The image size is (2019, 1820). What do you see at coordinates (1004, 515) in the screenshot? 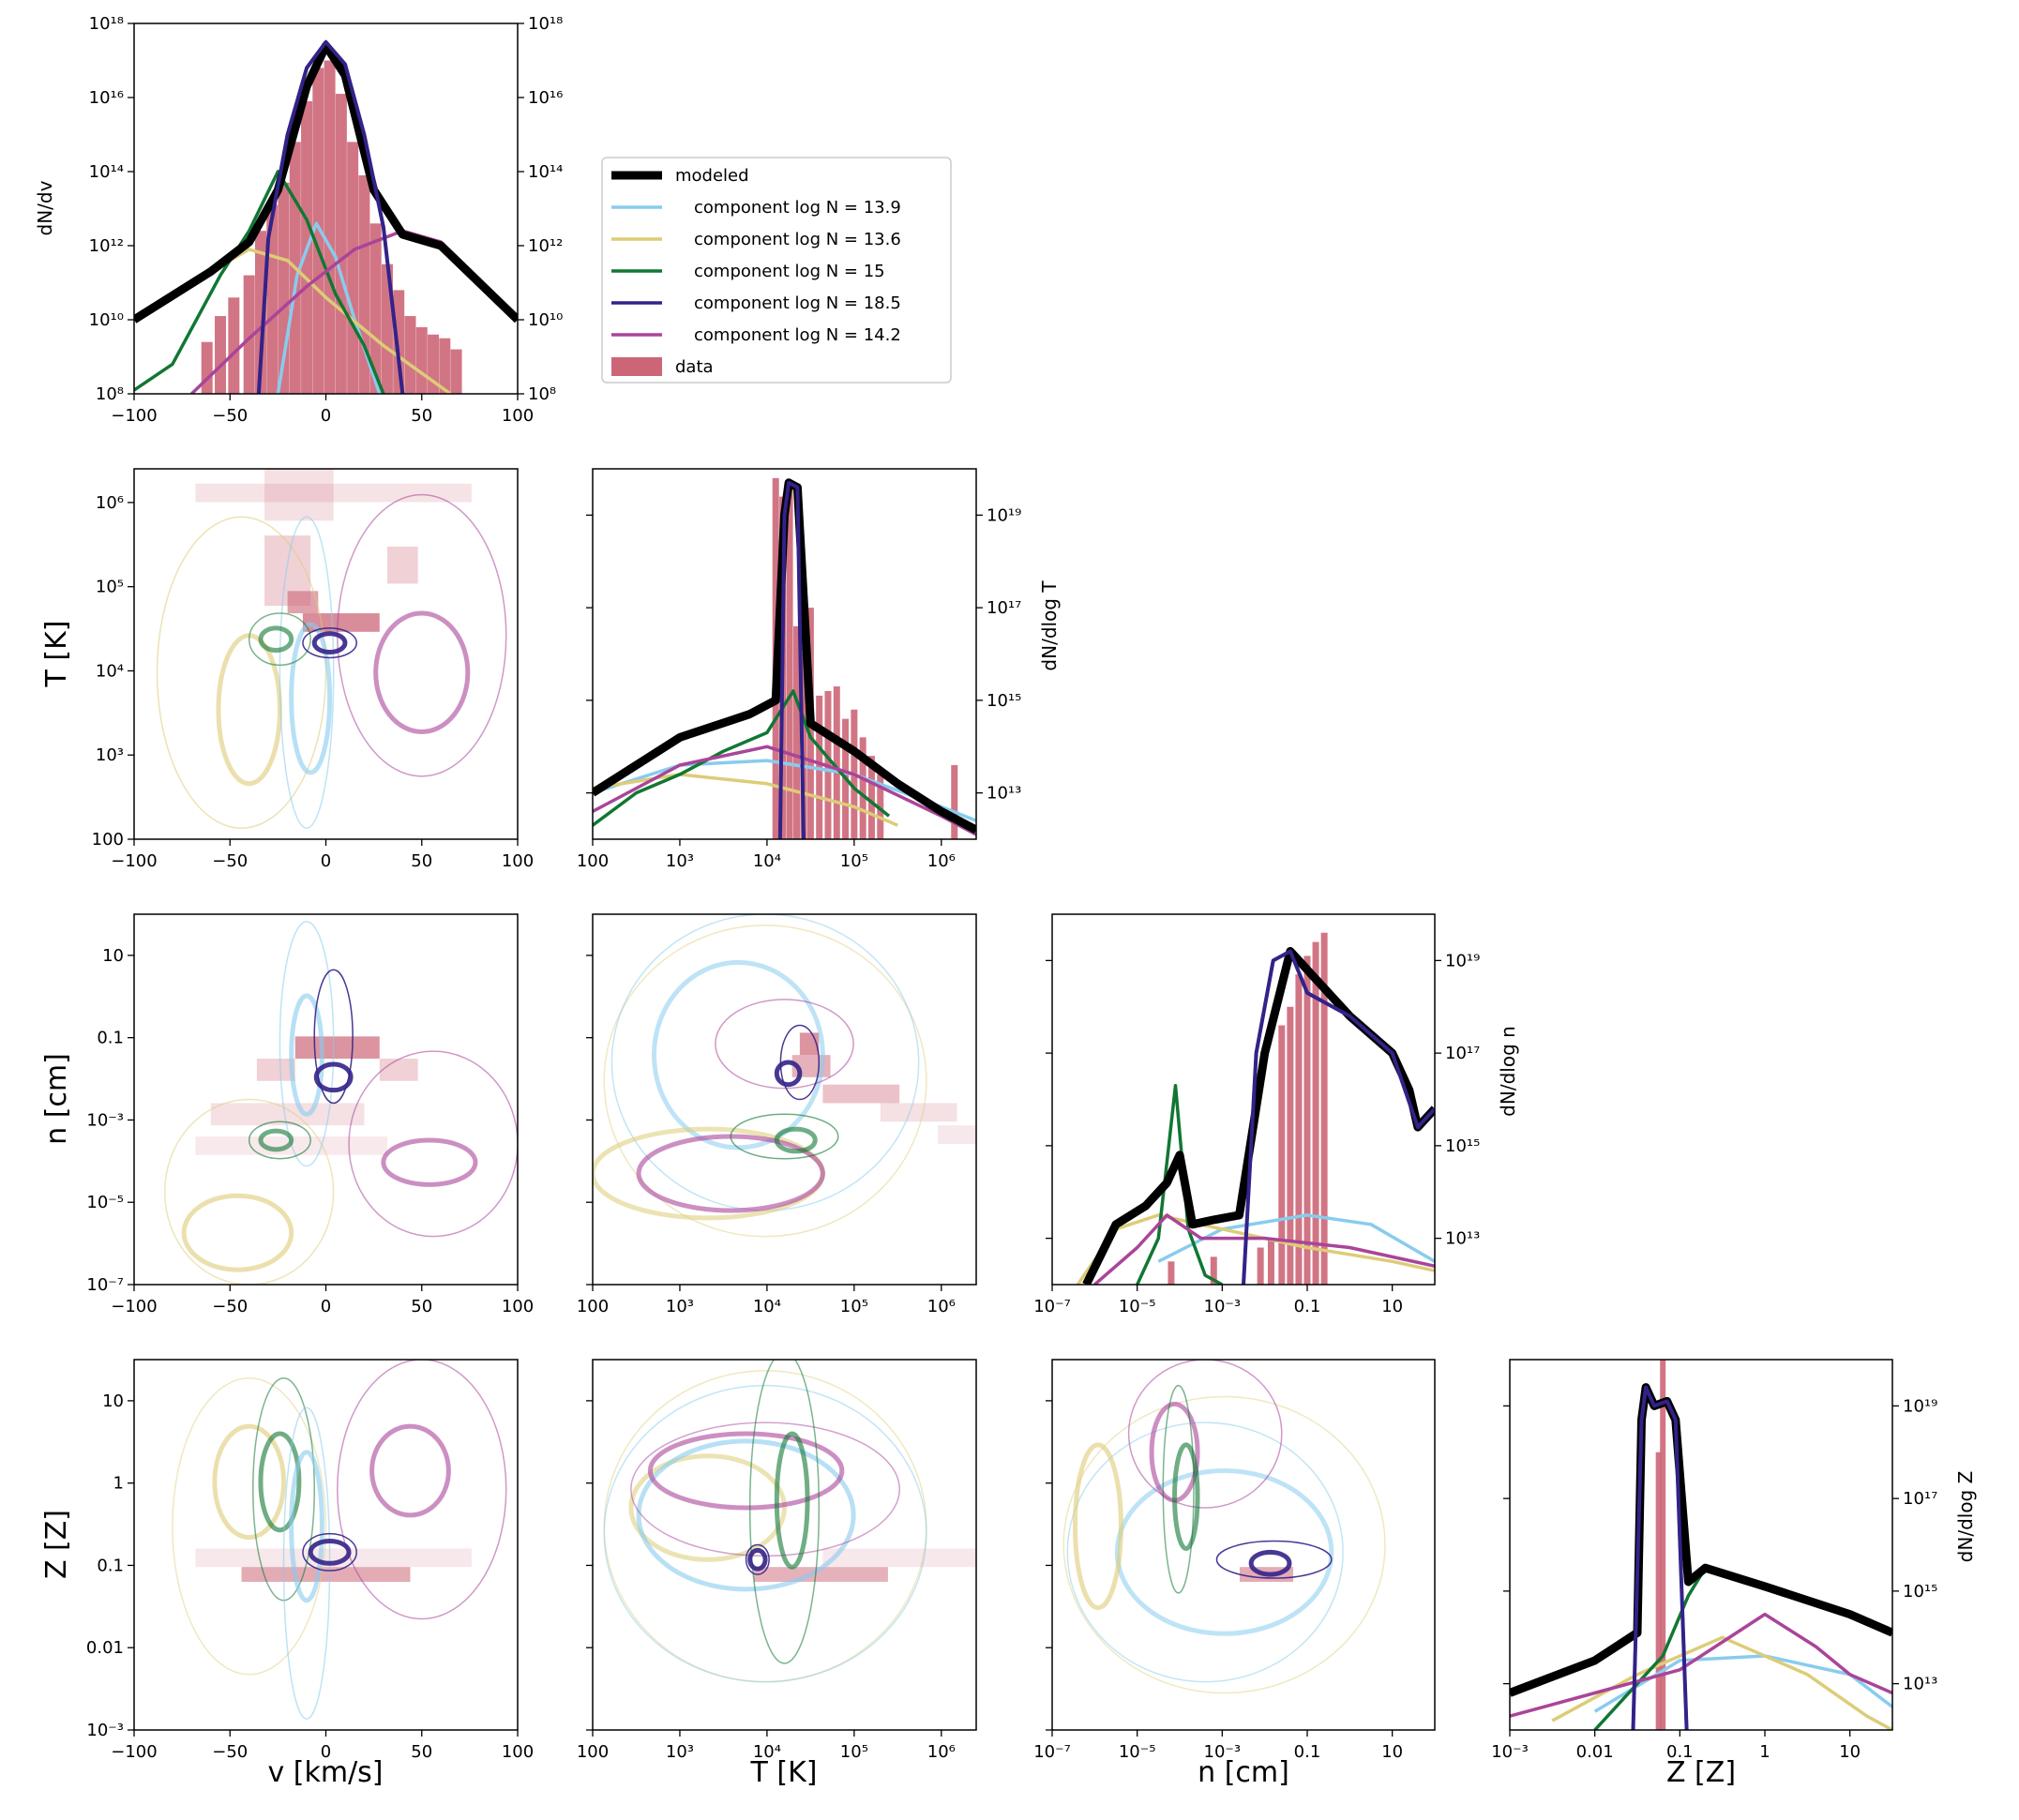
I see `y-tick-label-right: 10¹⁹` at bounding box center [1004, 515].